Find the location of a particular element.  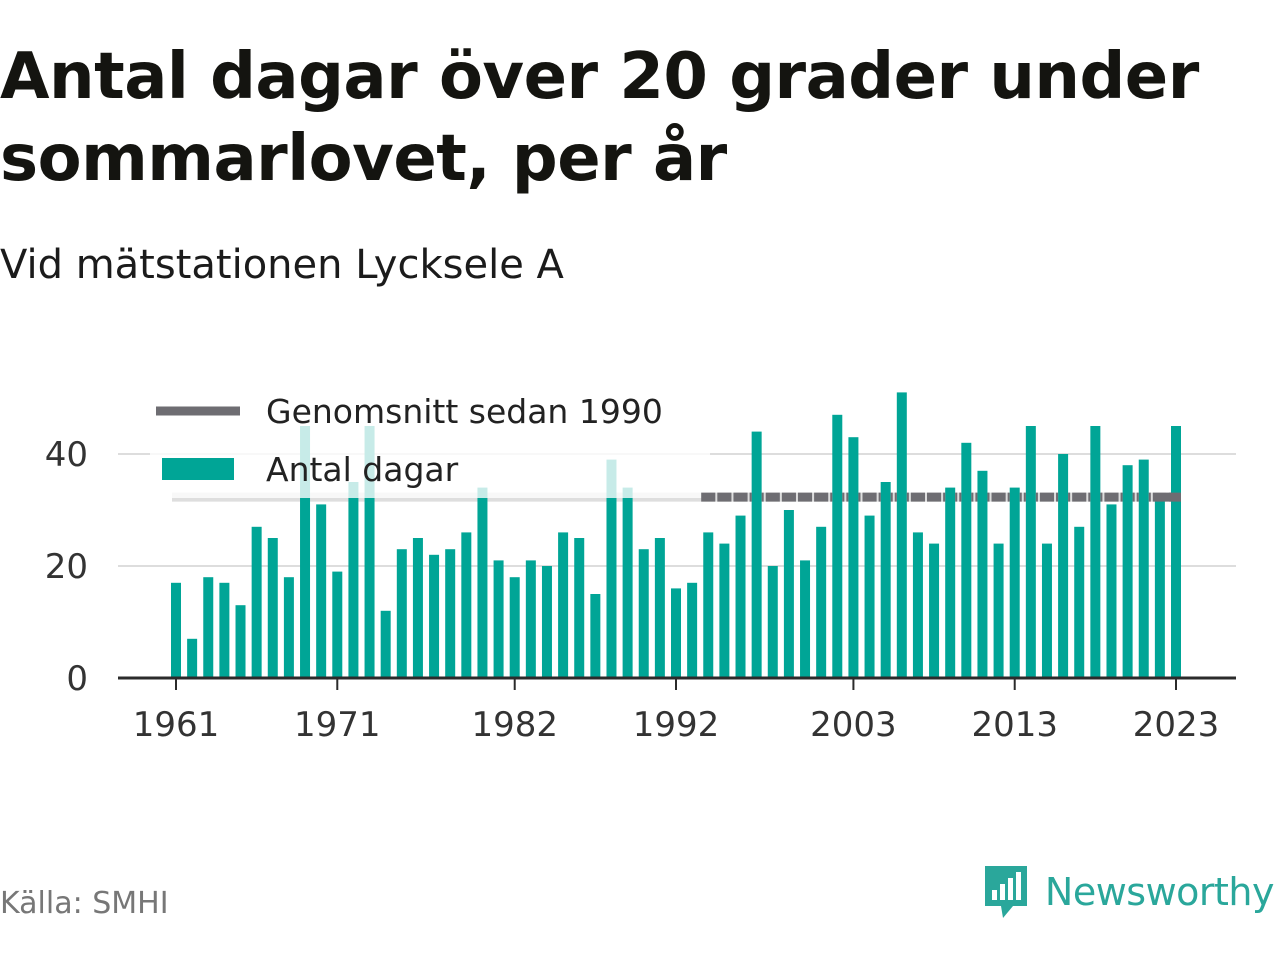

bar-2012 is located at coordinates (998, 610).